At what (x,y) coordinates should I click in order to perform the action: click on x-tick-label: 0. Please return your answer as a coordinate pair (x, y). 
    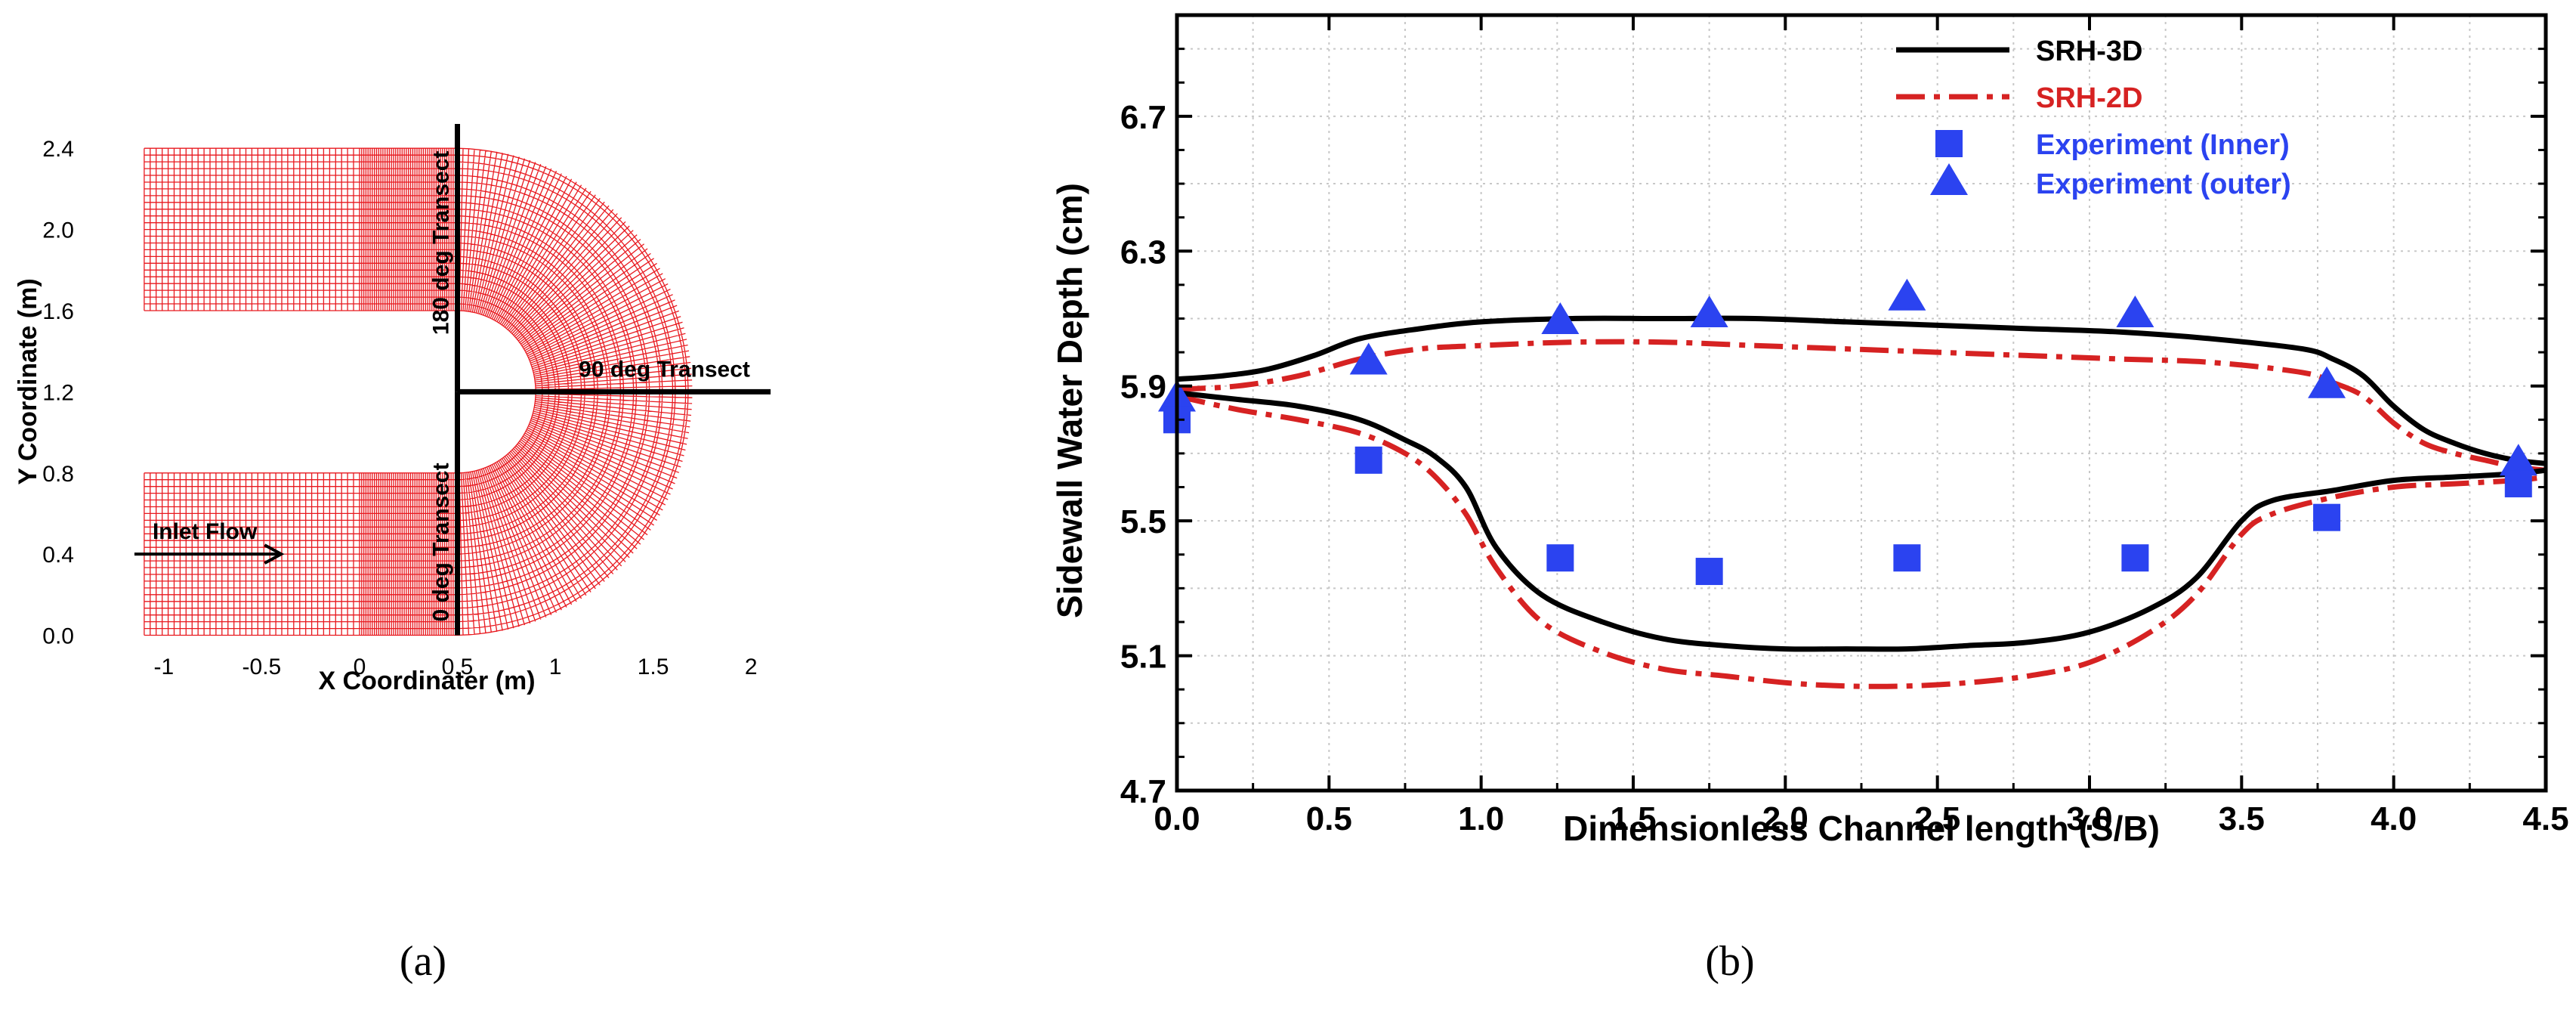
    Looking at the image, I should click on (360, 667).